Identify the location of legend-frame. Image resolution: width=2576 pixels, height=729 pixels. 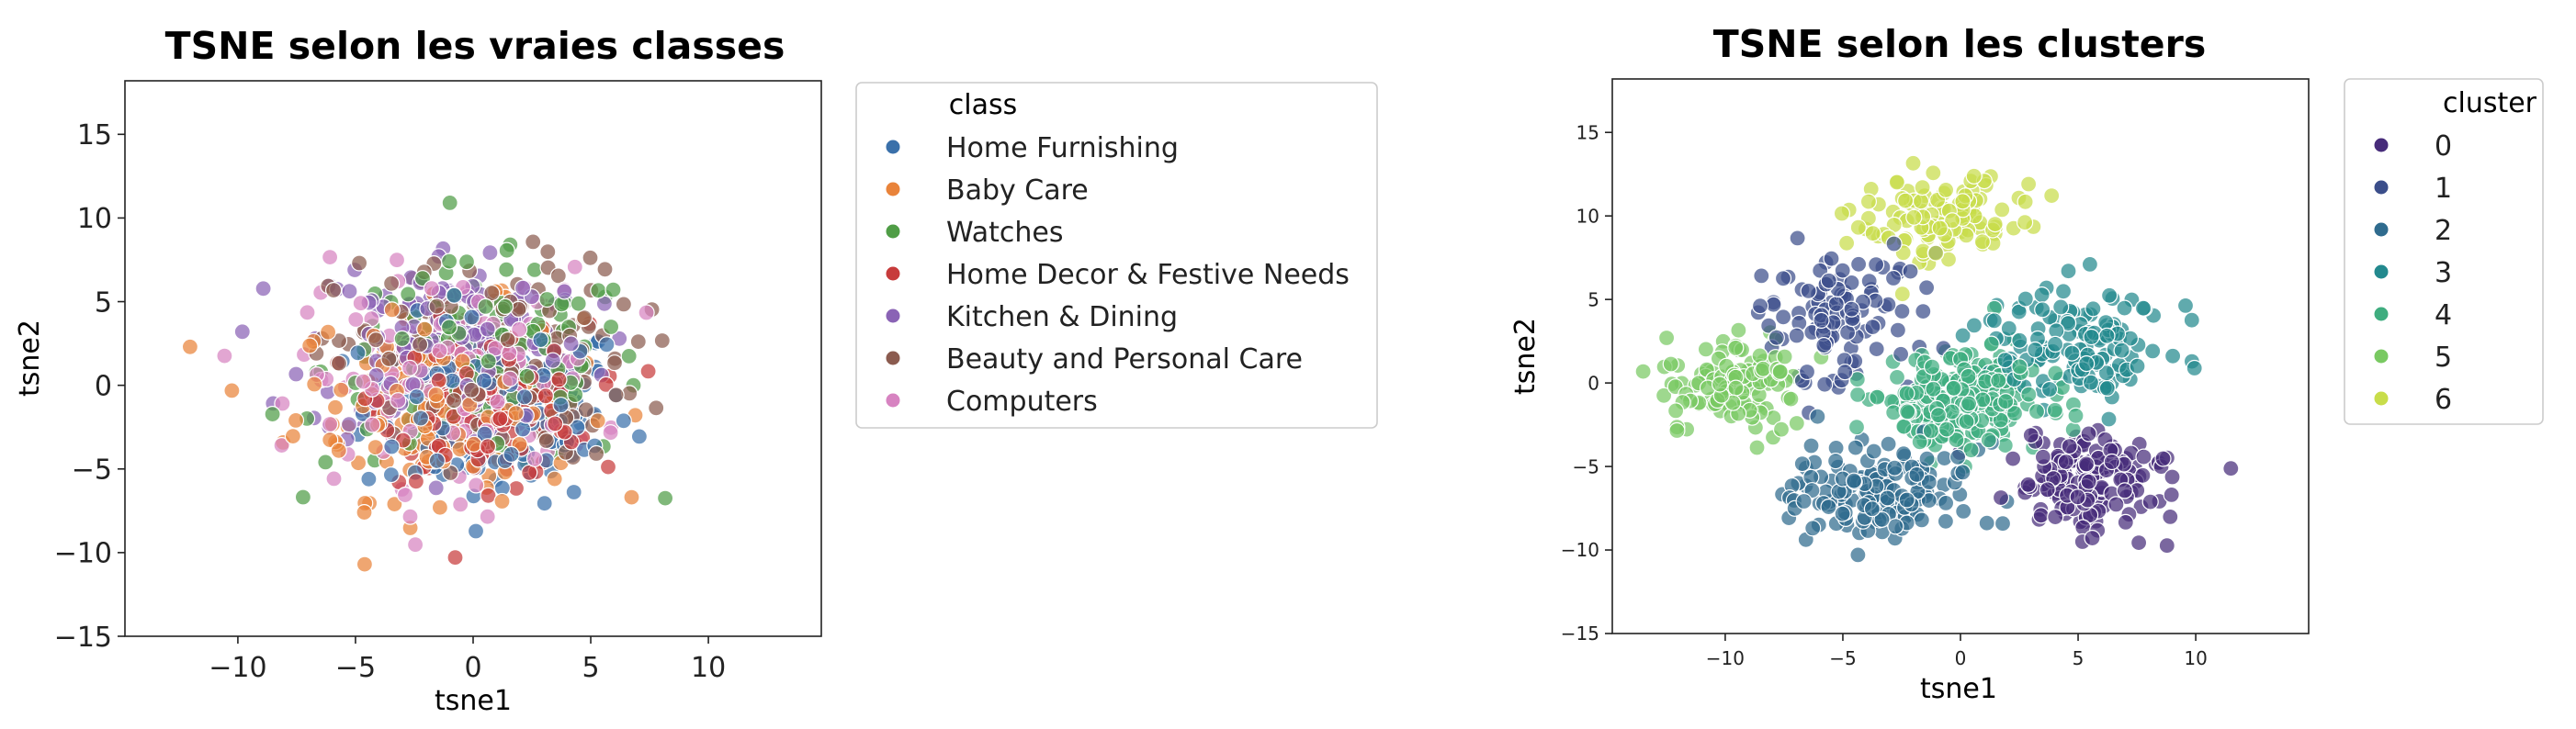
(1116, 256).